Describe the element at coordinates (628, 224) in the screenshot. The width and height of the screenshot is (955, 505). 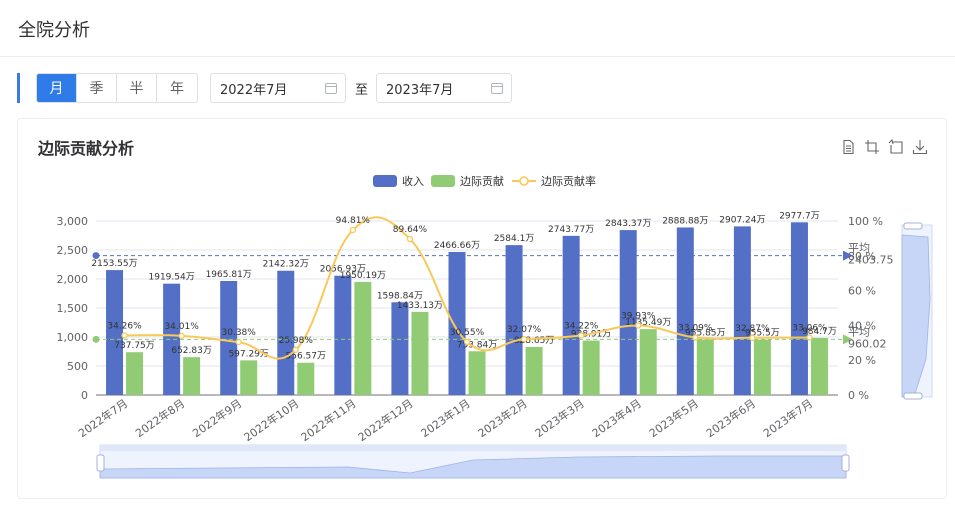
I see `bar-income-value-label: 2843.37万` at that location.